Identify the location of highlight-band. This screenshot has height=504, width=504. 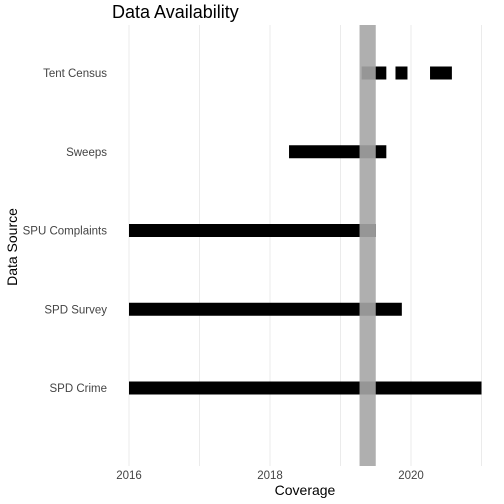
(367, 245).